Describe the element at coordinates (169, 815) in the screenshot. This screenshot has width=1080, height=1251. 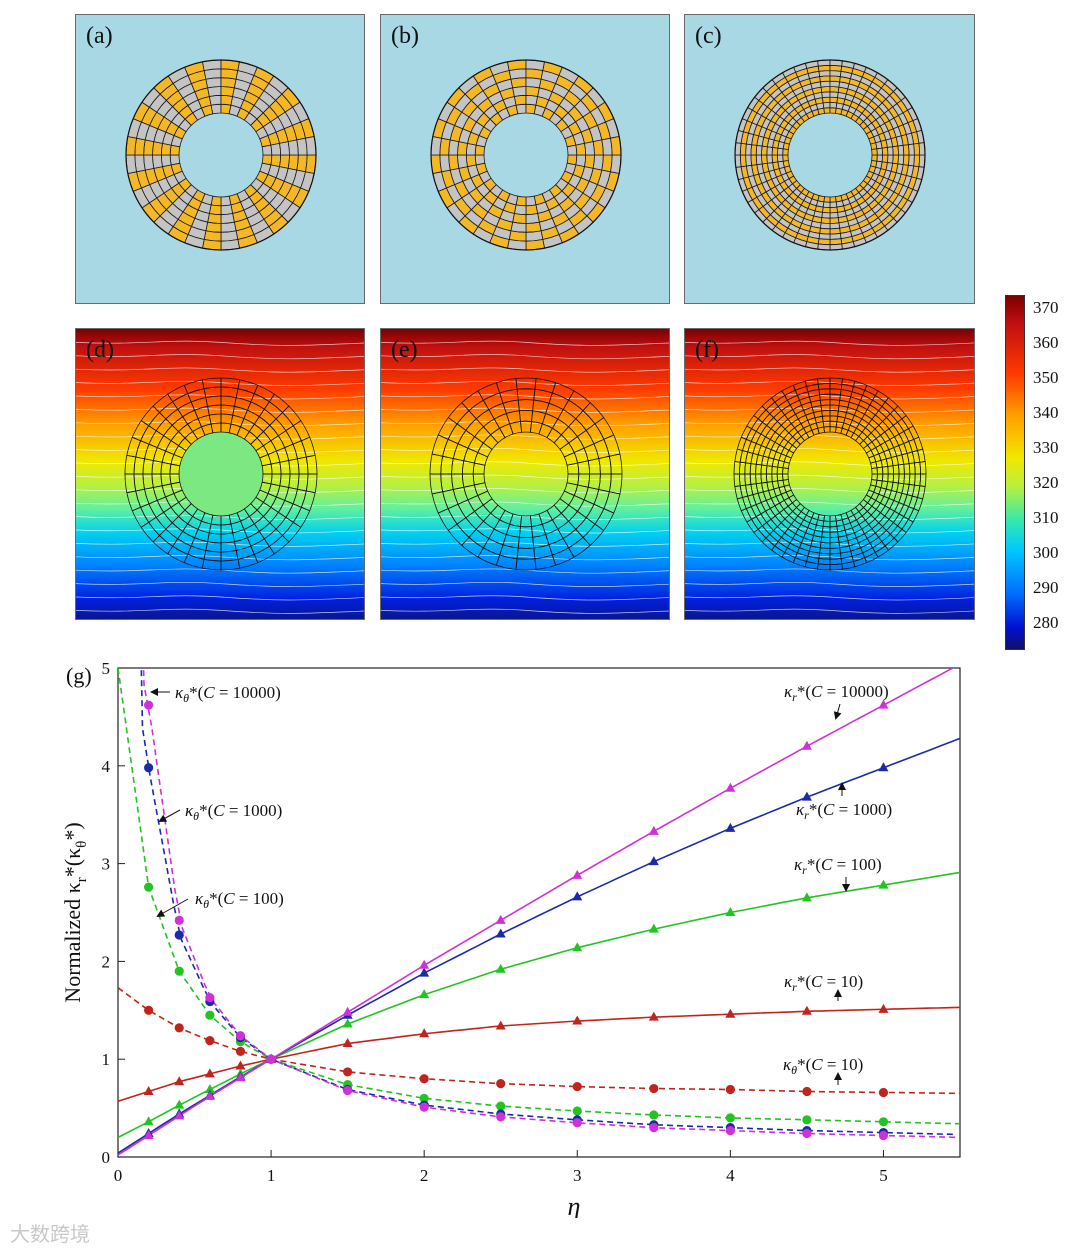
I see `annotation-arrow` at that location.